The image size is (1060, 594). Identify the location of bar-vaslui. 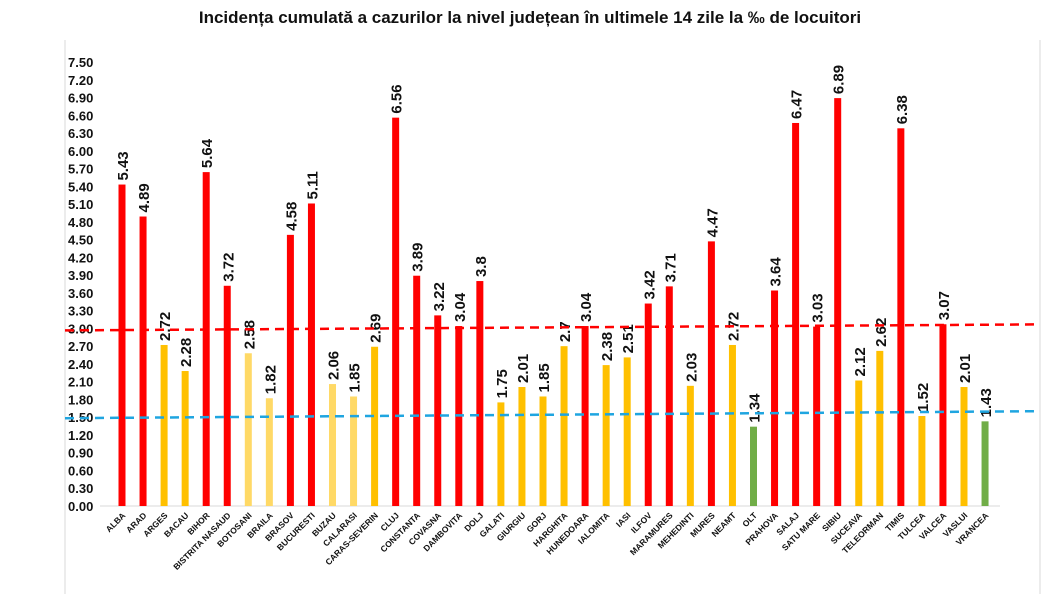
(964, 446).